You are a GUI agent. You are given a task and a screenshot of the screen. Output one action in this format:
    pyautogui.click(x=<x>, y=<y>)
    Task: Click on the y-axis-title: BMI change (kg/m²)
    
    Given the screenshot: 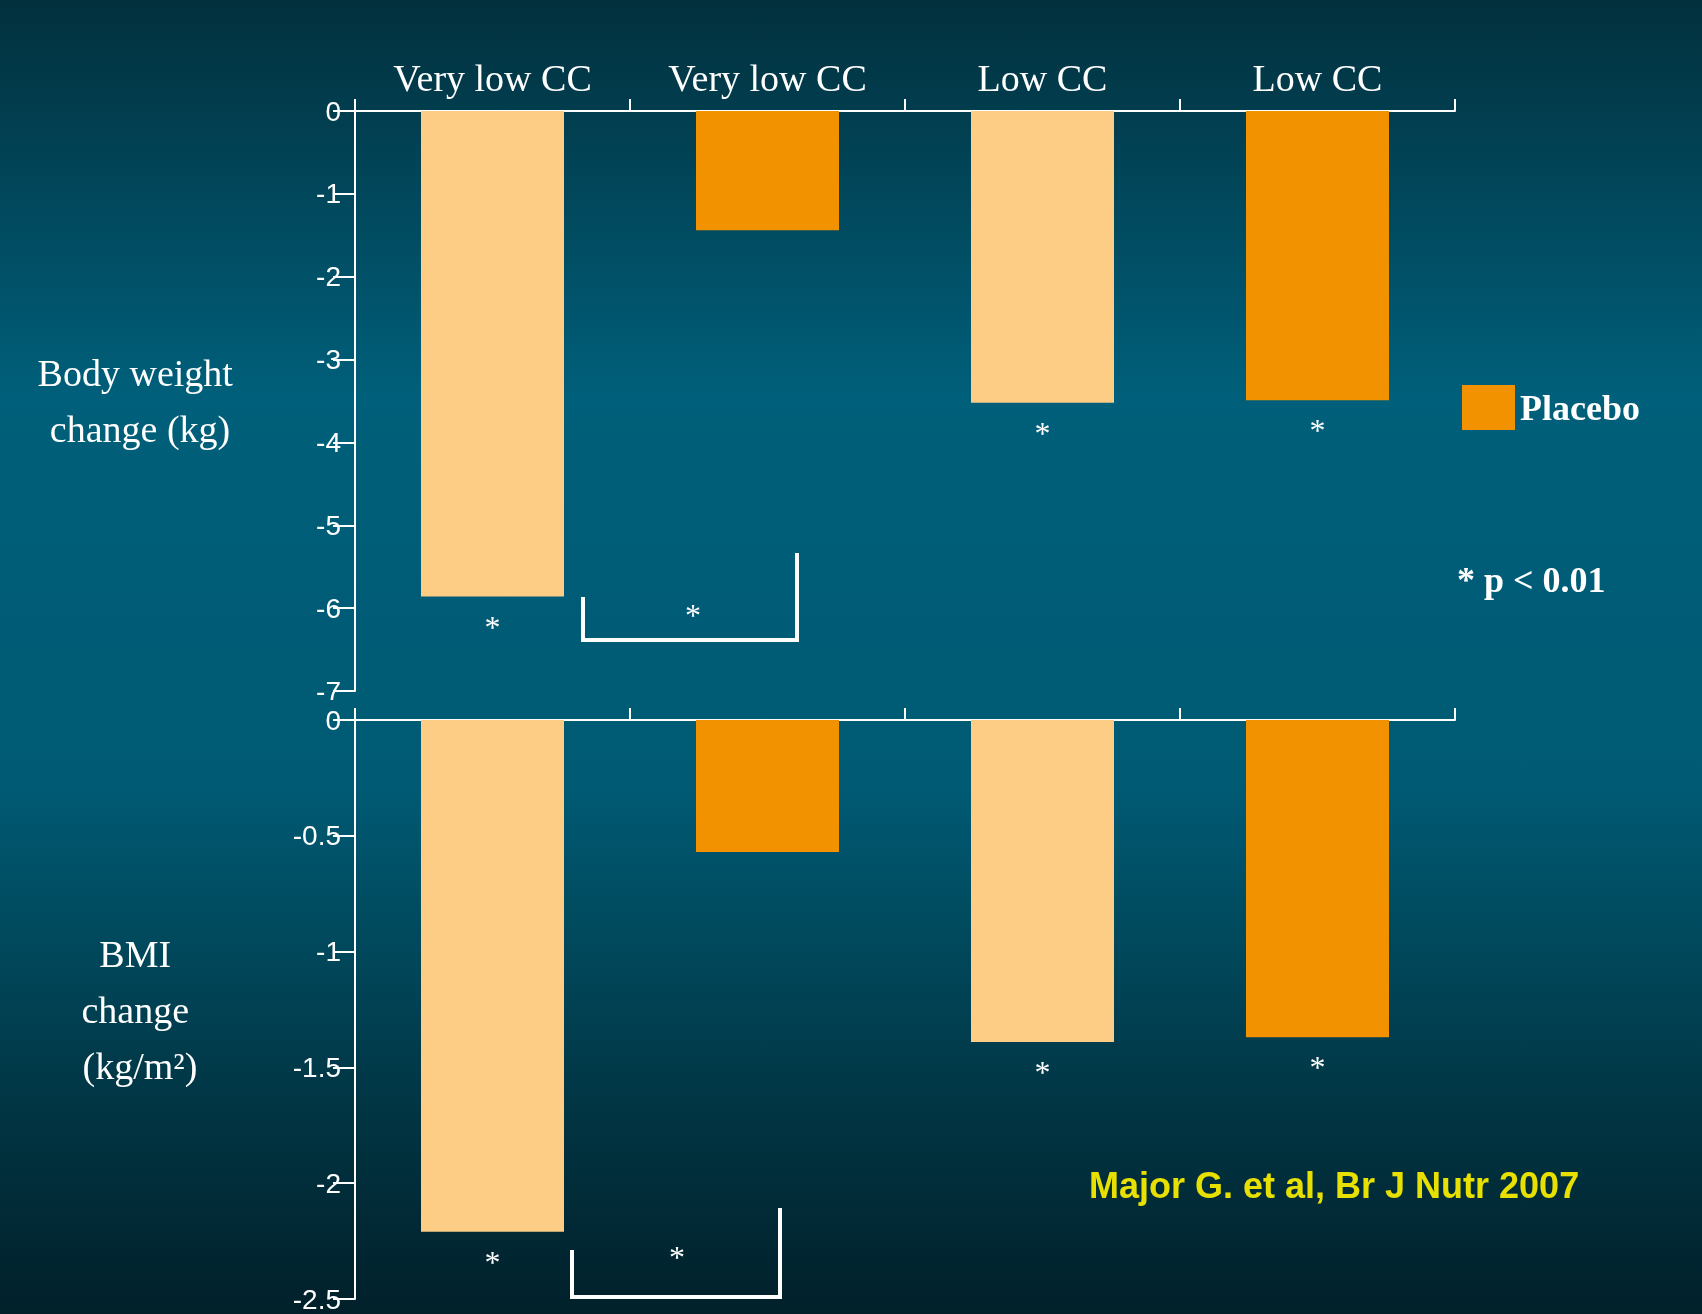 What is the action you would take?
    pyautogui.click(x=140, y=1010)
    